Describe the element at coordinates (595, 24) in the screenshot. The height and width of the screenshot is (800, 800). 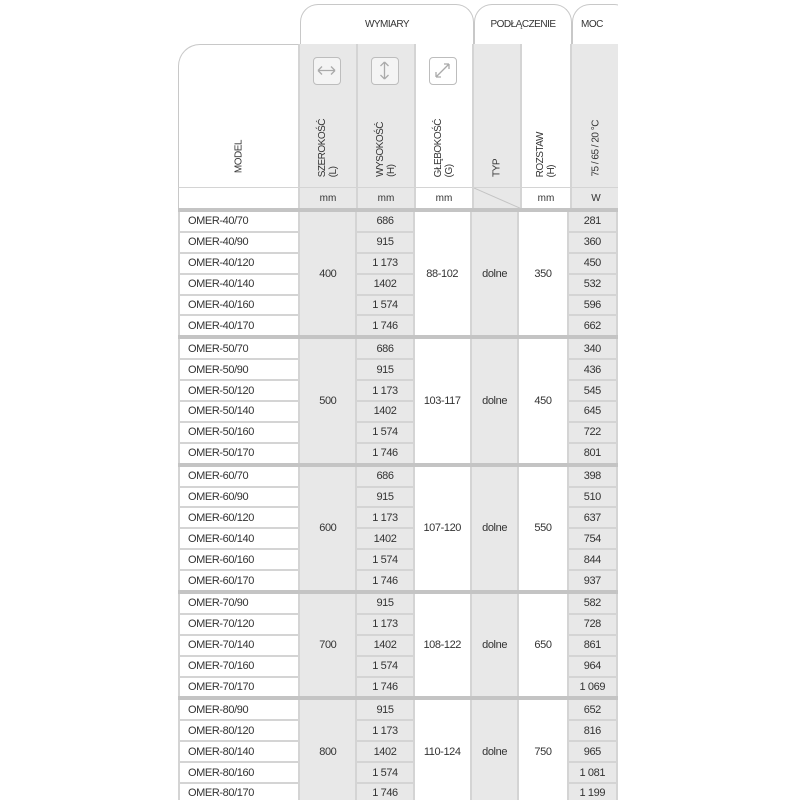
I see `group-header-power: MOC` at that location.